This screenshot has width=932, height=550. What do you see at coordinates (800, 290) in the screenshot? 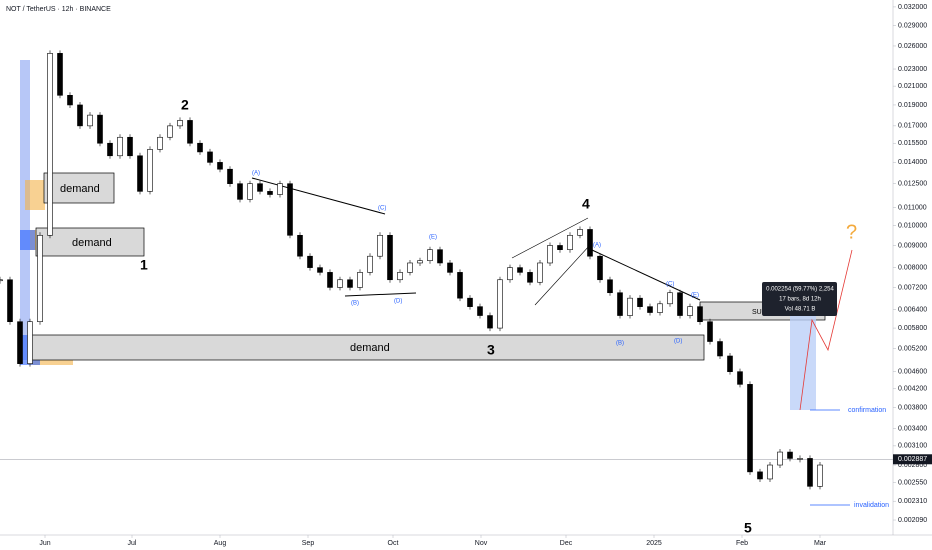
I see `tooltip-text: 0.002254 (59.77%) 2,254` at bounding box center [800, 290].